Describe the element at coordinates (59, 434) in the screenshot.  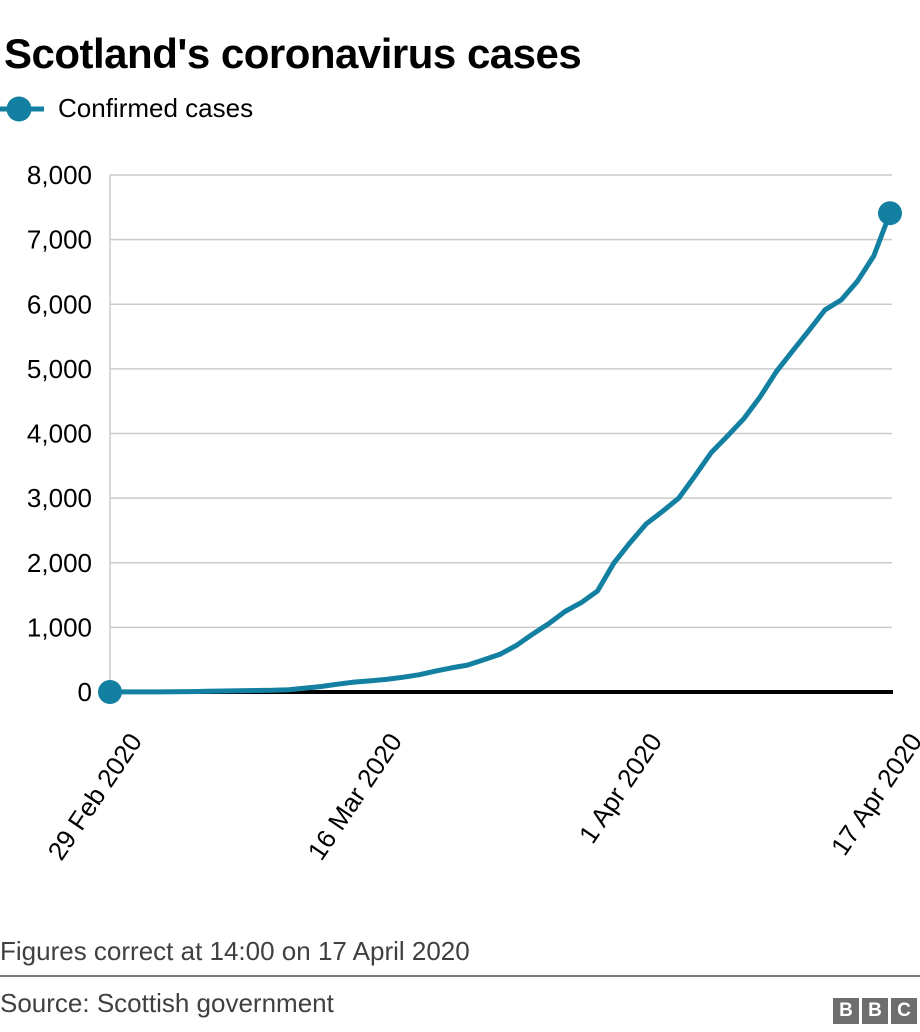
I see `y-tick-label: 4,000` at that location.